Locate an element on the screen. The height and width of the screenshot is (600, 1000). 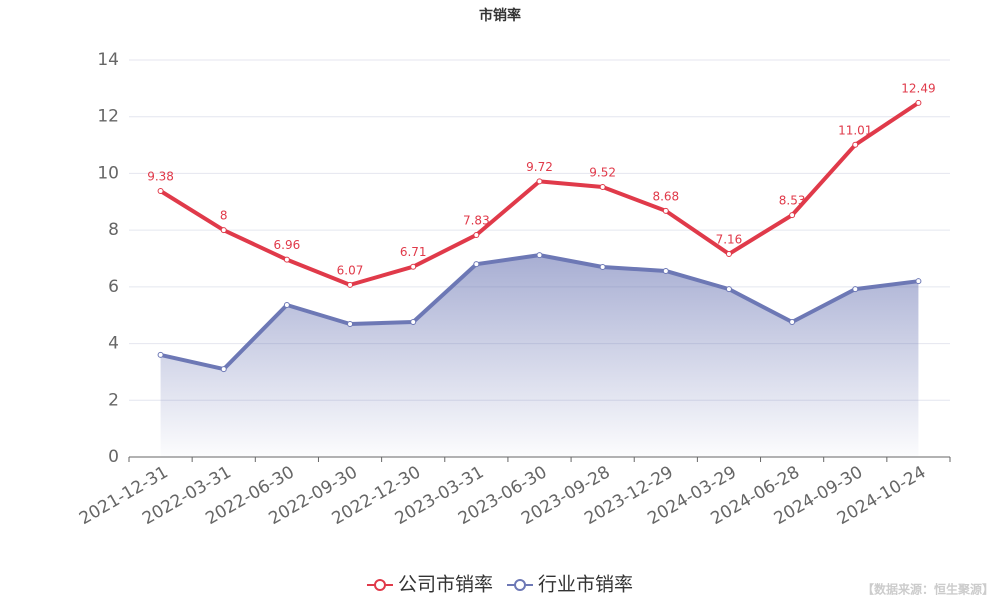
data-label: 8.68 is located at coordinates (665, 196).